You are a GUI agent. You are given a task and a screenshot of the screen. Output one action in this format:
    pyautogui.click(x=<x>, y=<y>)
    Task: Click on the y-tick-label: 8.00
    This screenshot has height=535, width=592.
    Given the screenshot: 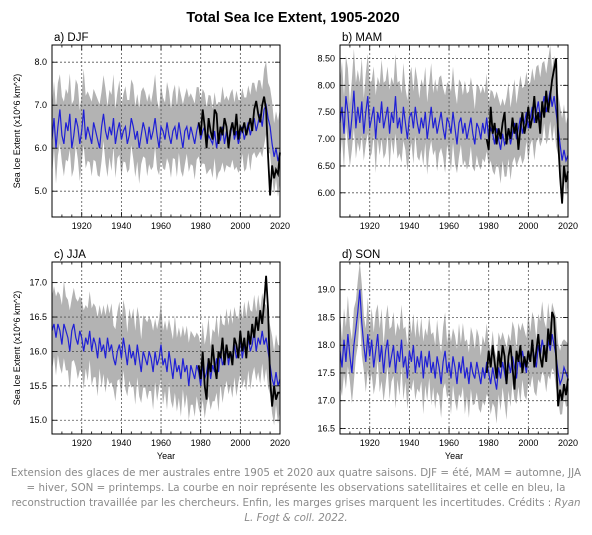 What is the action you would take?
    pyautogui.click(x=326, y=85)
    